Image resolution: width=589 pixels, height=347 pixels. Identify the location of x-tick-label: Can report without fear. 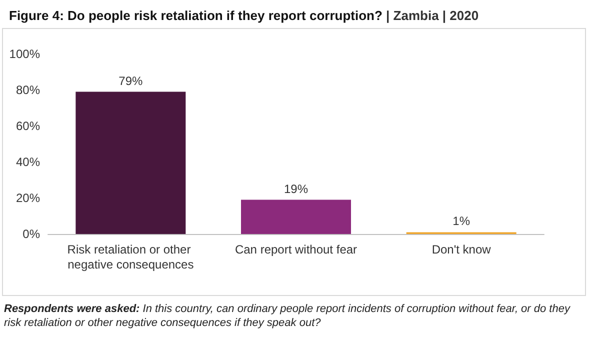
(296, 249).